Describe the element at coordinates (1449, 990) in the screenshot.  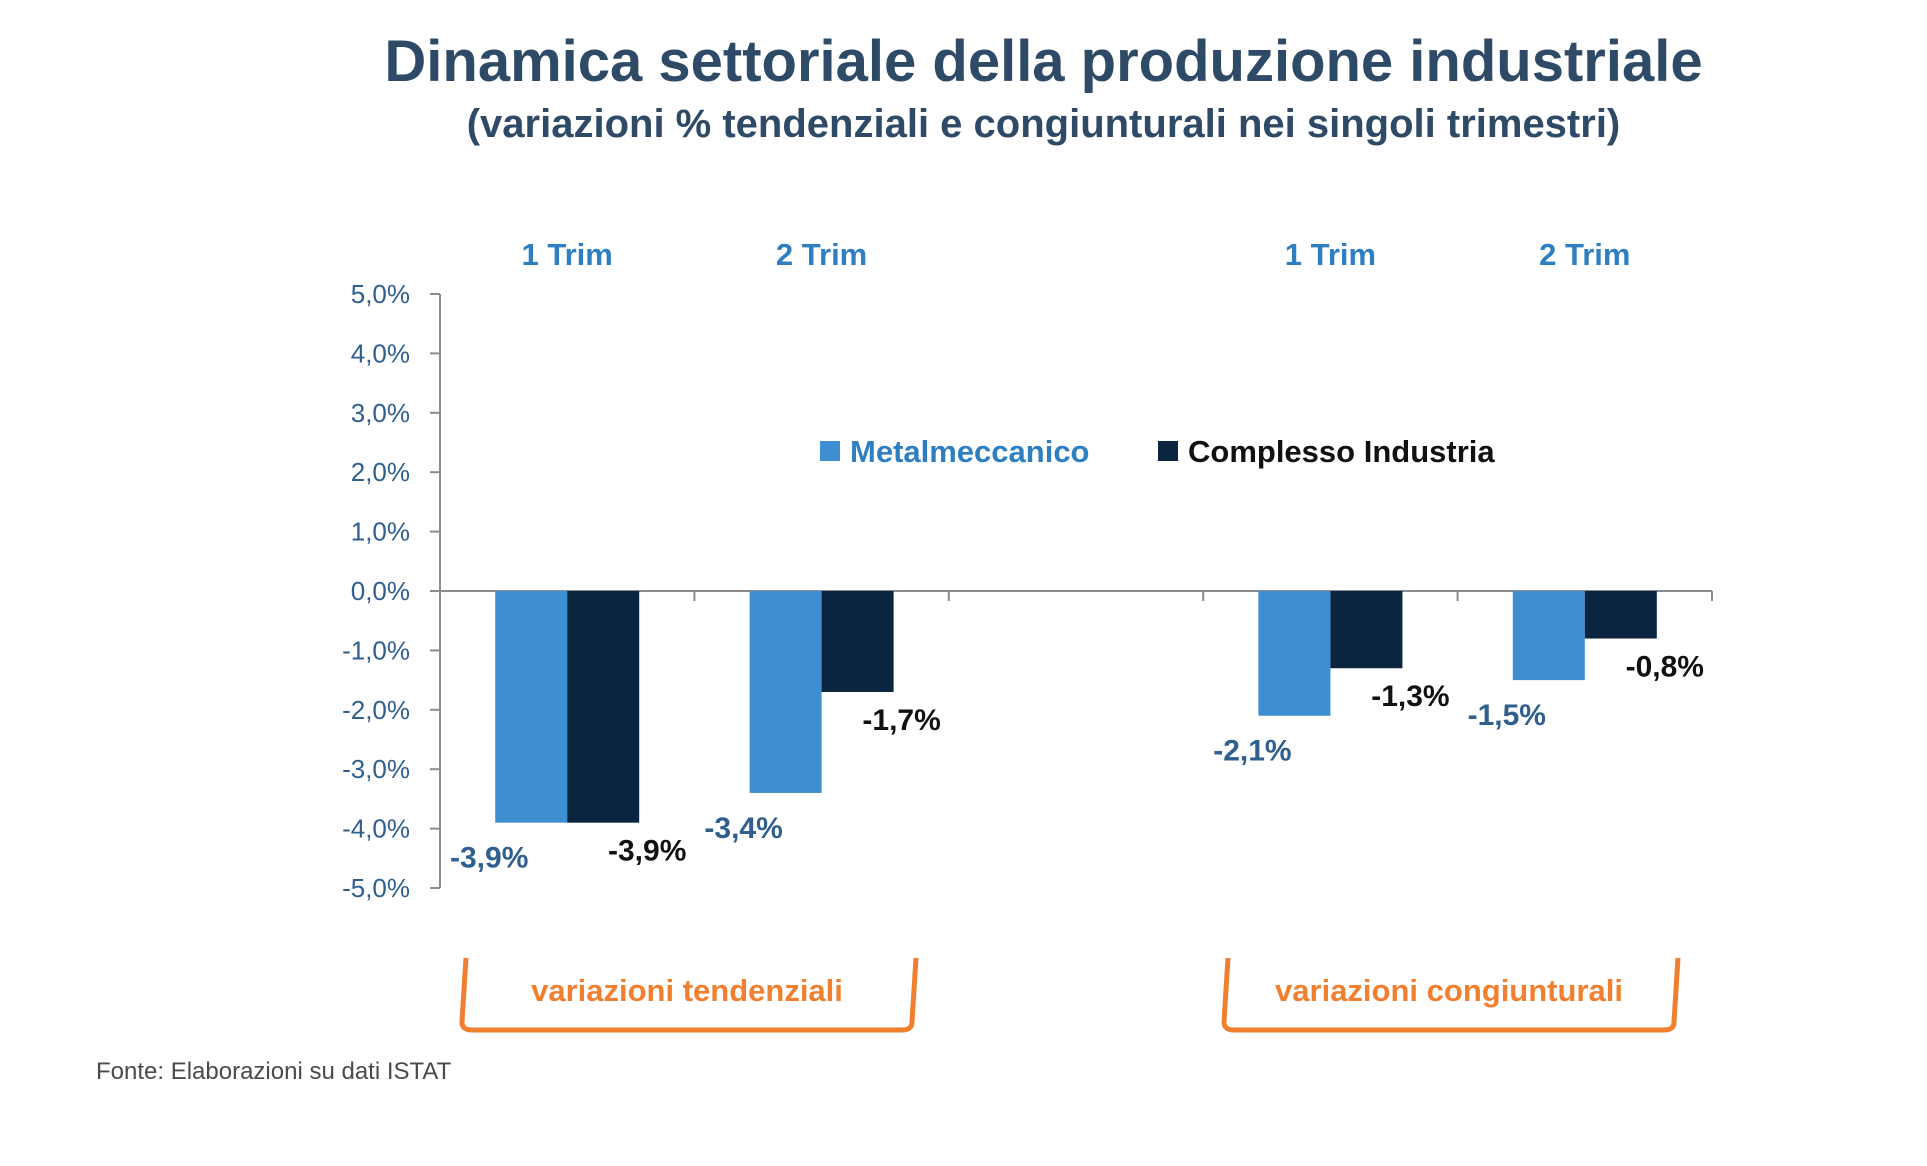
I see `group-label: variazioni congiunturali` at that location.